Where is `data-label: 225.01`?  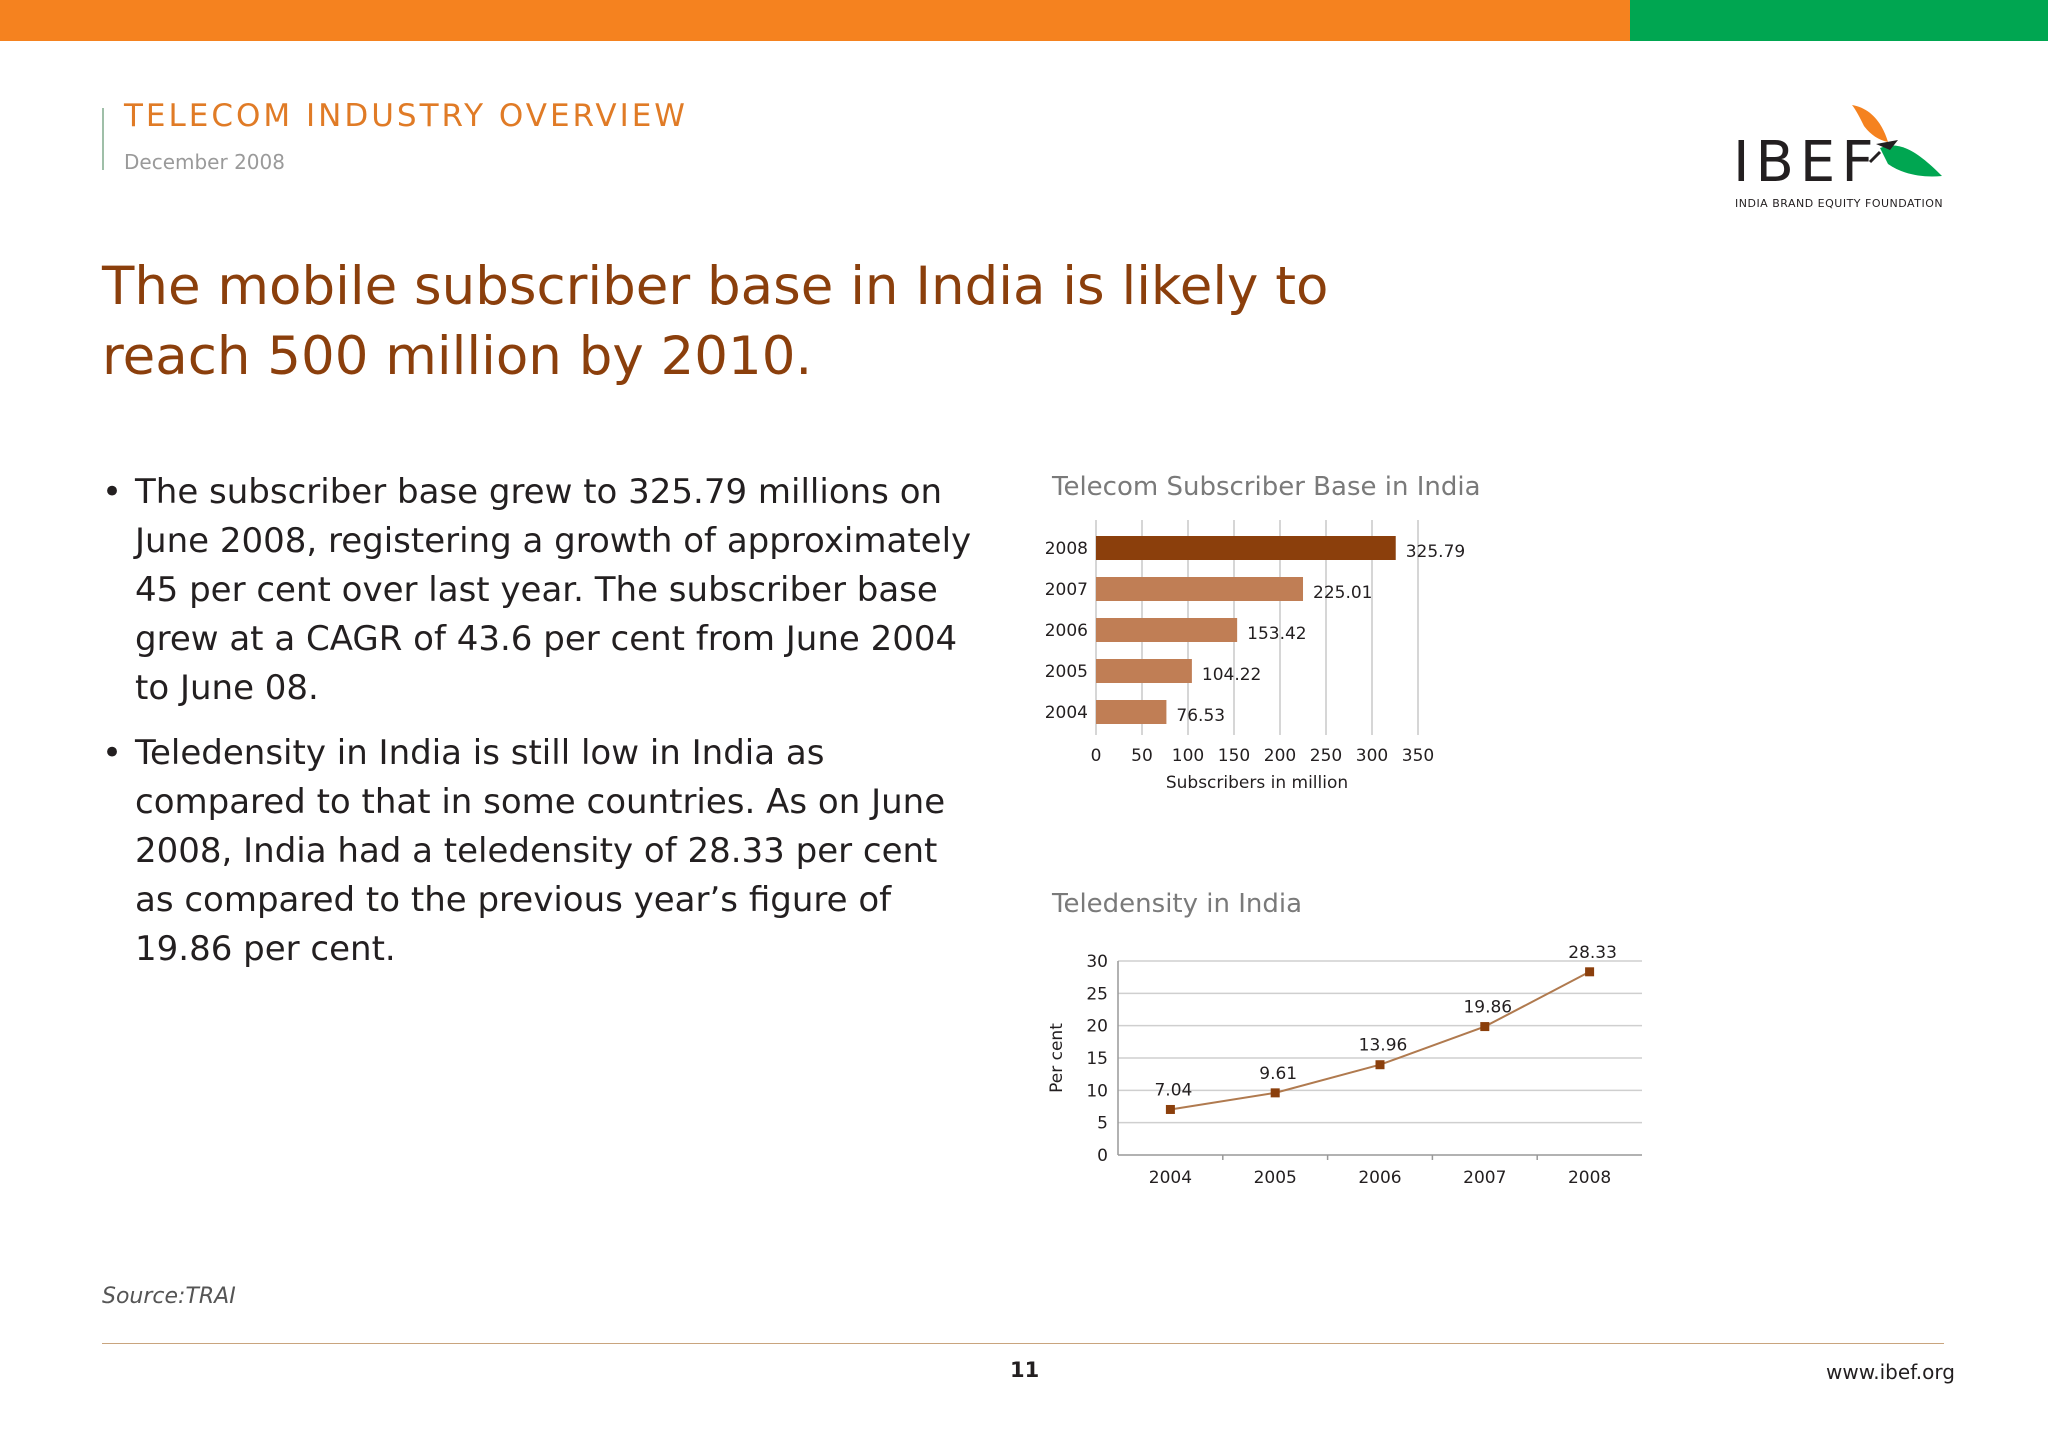
data-label: 225.01 is located at coordinates (1342, 593).